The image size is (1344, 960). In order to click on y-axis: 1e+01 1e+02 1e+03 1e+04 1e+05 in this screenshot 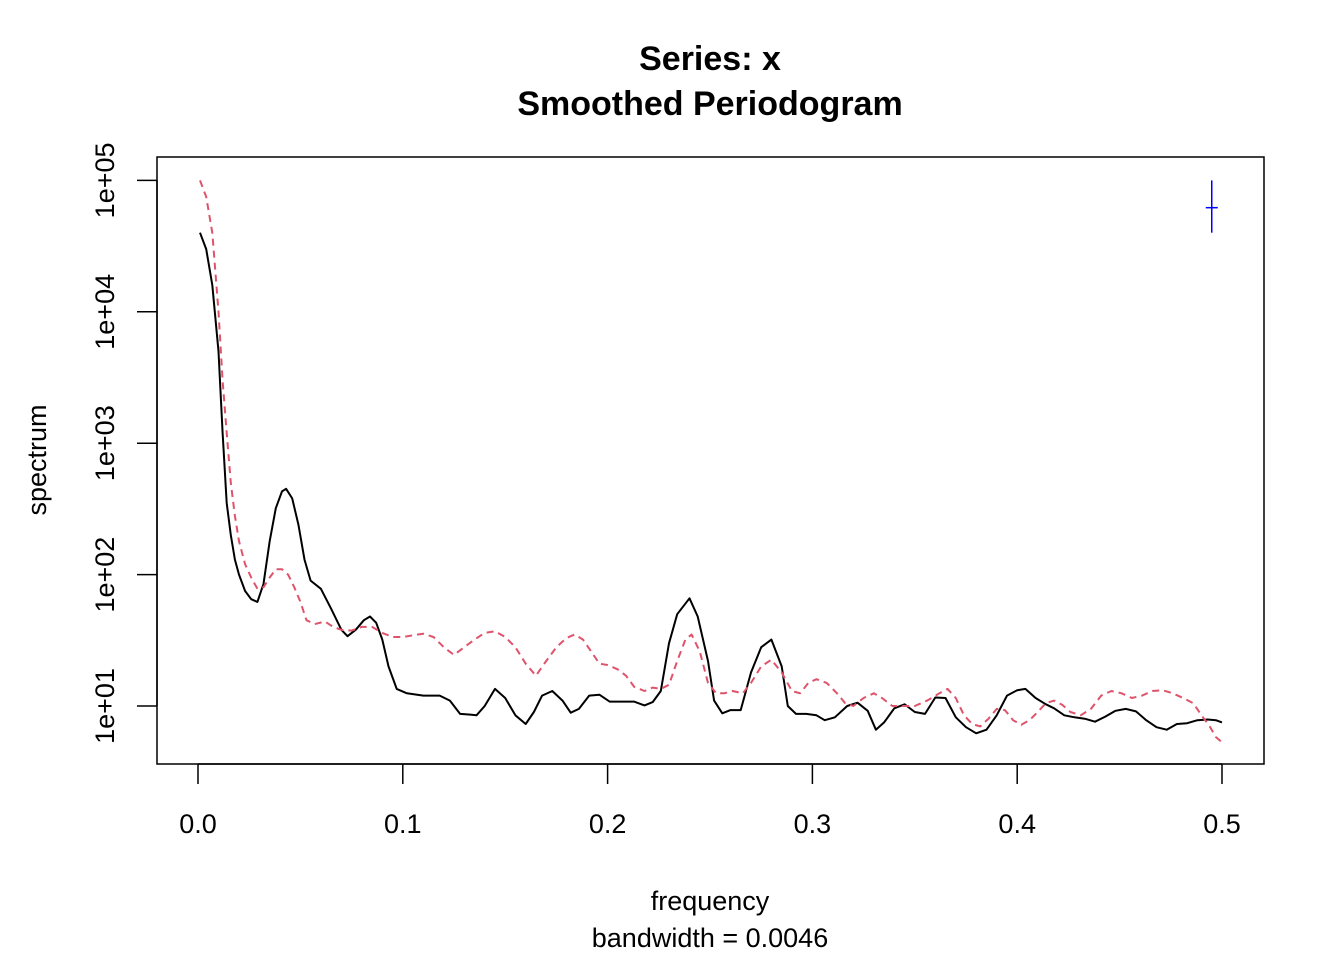, I will do `click(124, 443)`.